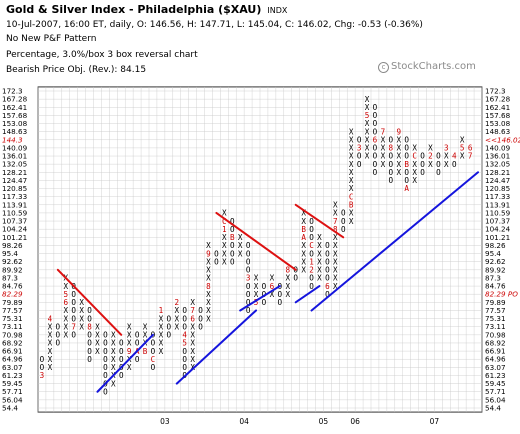  What do you see at coordinates (12, 286) in the screenshot?
I see `y-tick-label-left: 84.76` at bounding box center [12, 286].